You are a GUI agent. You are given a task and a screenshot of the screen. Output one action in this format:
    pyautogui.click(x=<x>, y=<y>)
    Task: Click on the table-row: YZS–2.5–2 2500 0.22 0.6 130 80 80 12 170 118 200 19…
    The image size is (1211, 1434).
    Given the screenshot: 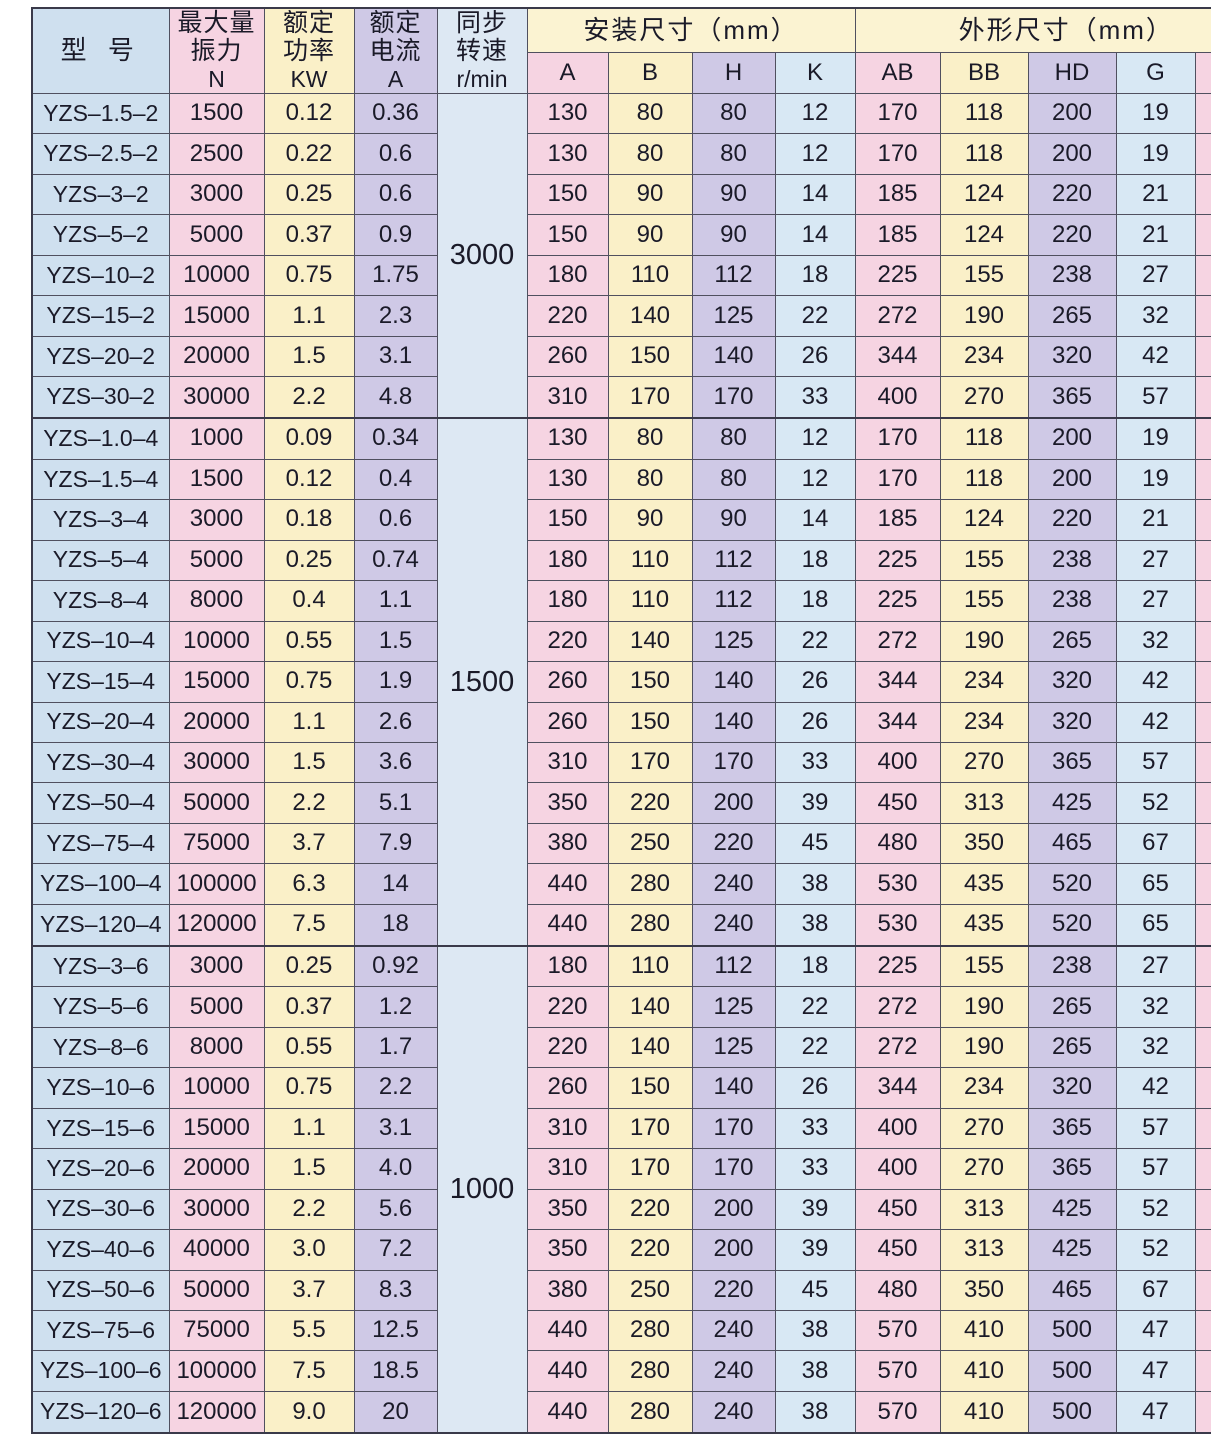 What is the action you would take?
    pyautogui.click(x=621, y=154)
    